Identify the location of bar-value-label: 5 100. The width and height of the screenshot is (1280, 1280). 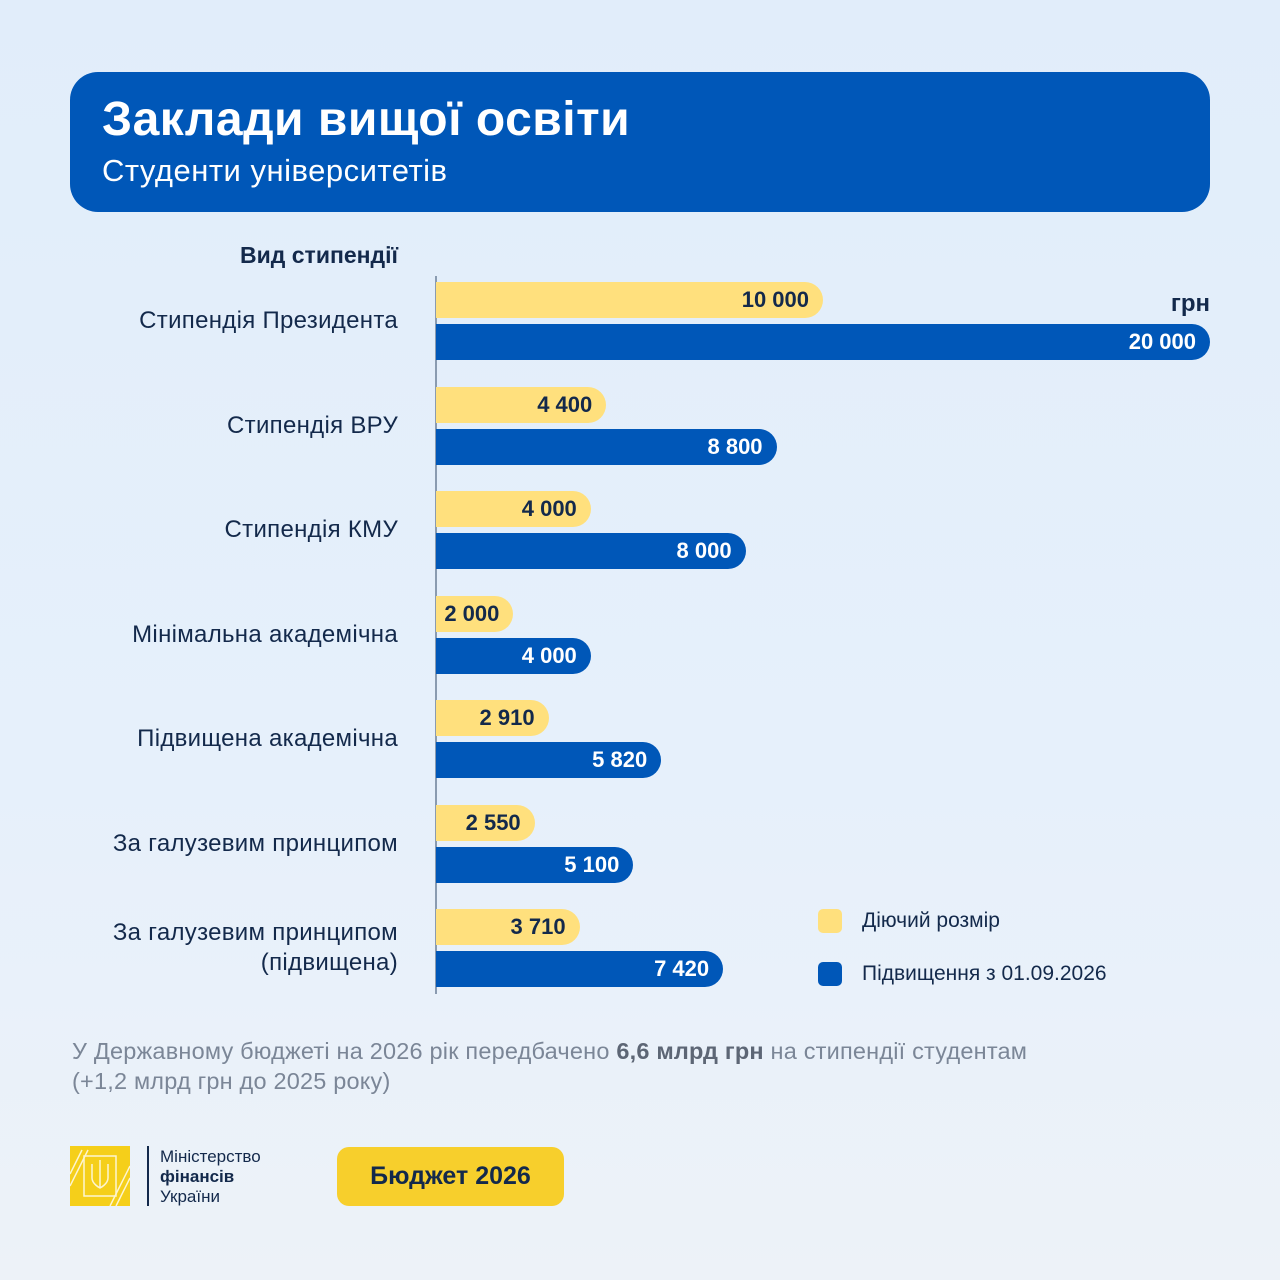
(592, 864).